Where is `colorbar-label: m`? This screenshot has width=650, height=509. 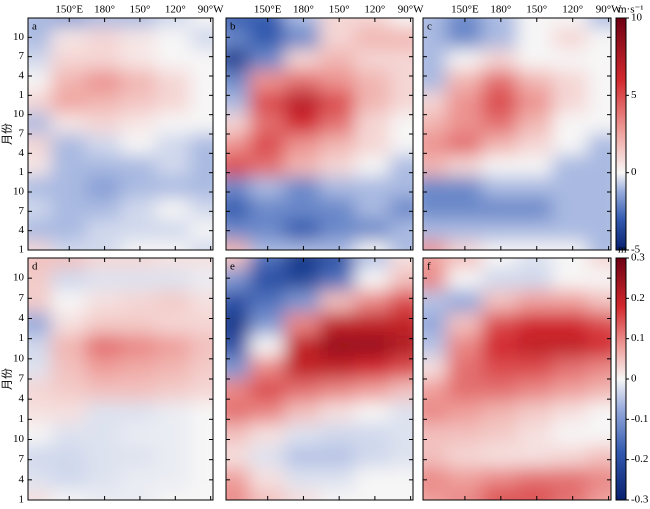
colorbar-label: m is located at coordinates (622, 250).